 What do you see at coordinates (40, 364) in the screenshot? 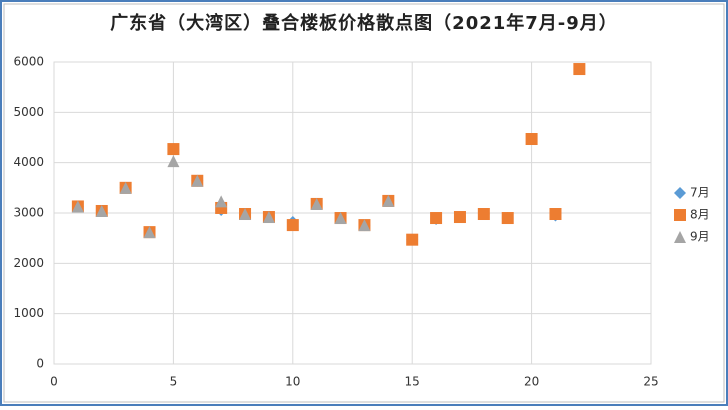
I see `y-tick-label: 0` at bounding box center [40, 364].